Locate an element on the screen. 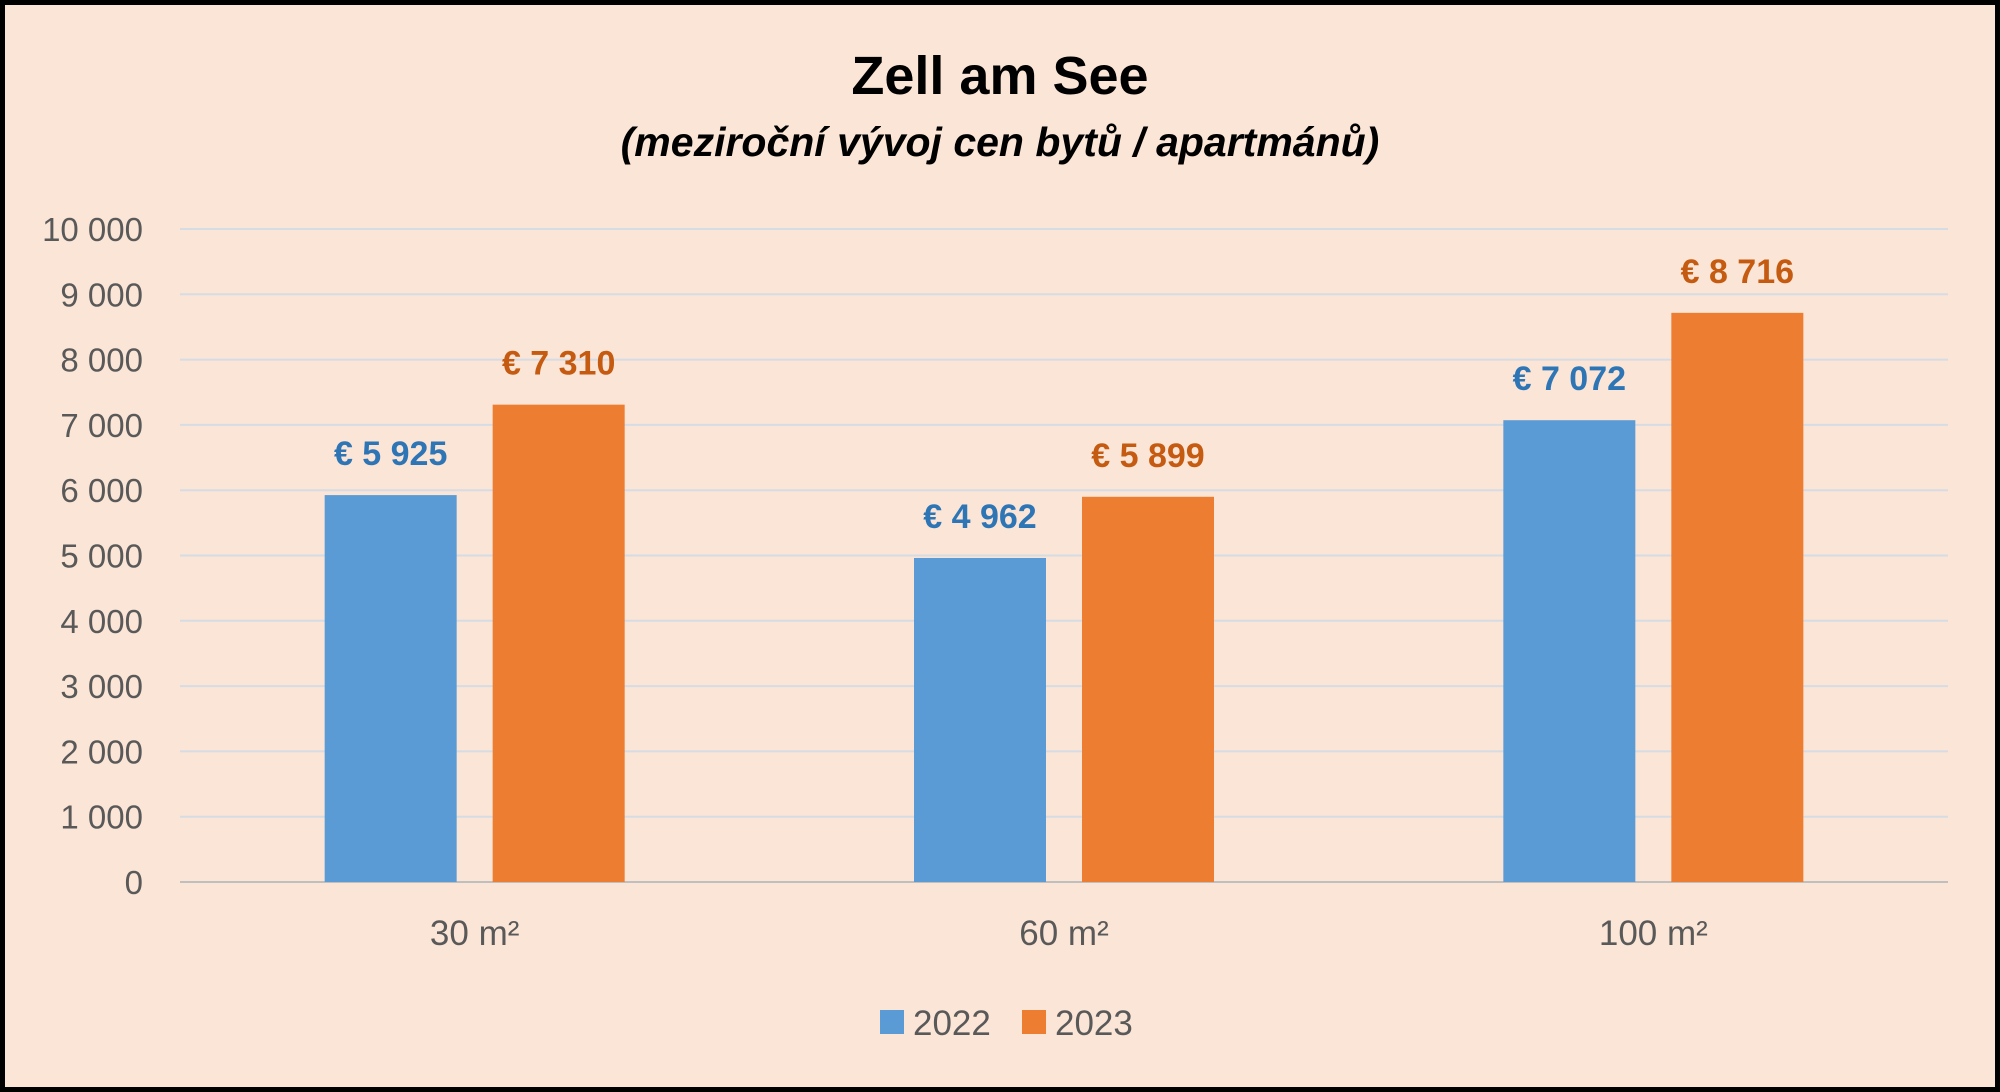 The height and width of the screenshot is (1092, 2000). y-tick-label: 8 000 is located at coordinates (101, 360).